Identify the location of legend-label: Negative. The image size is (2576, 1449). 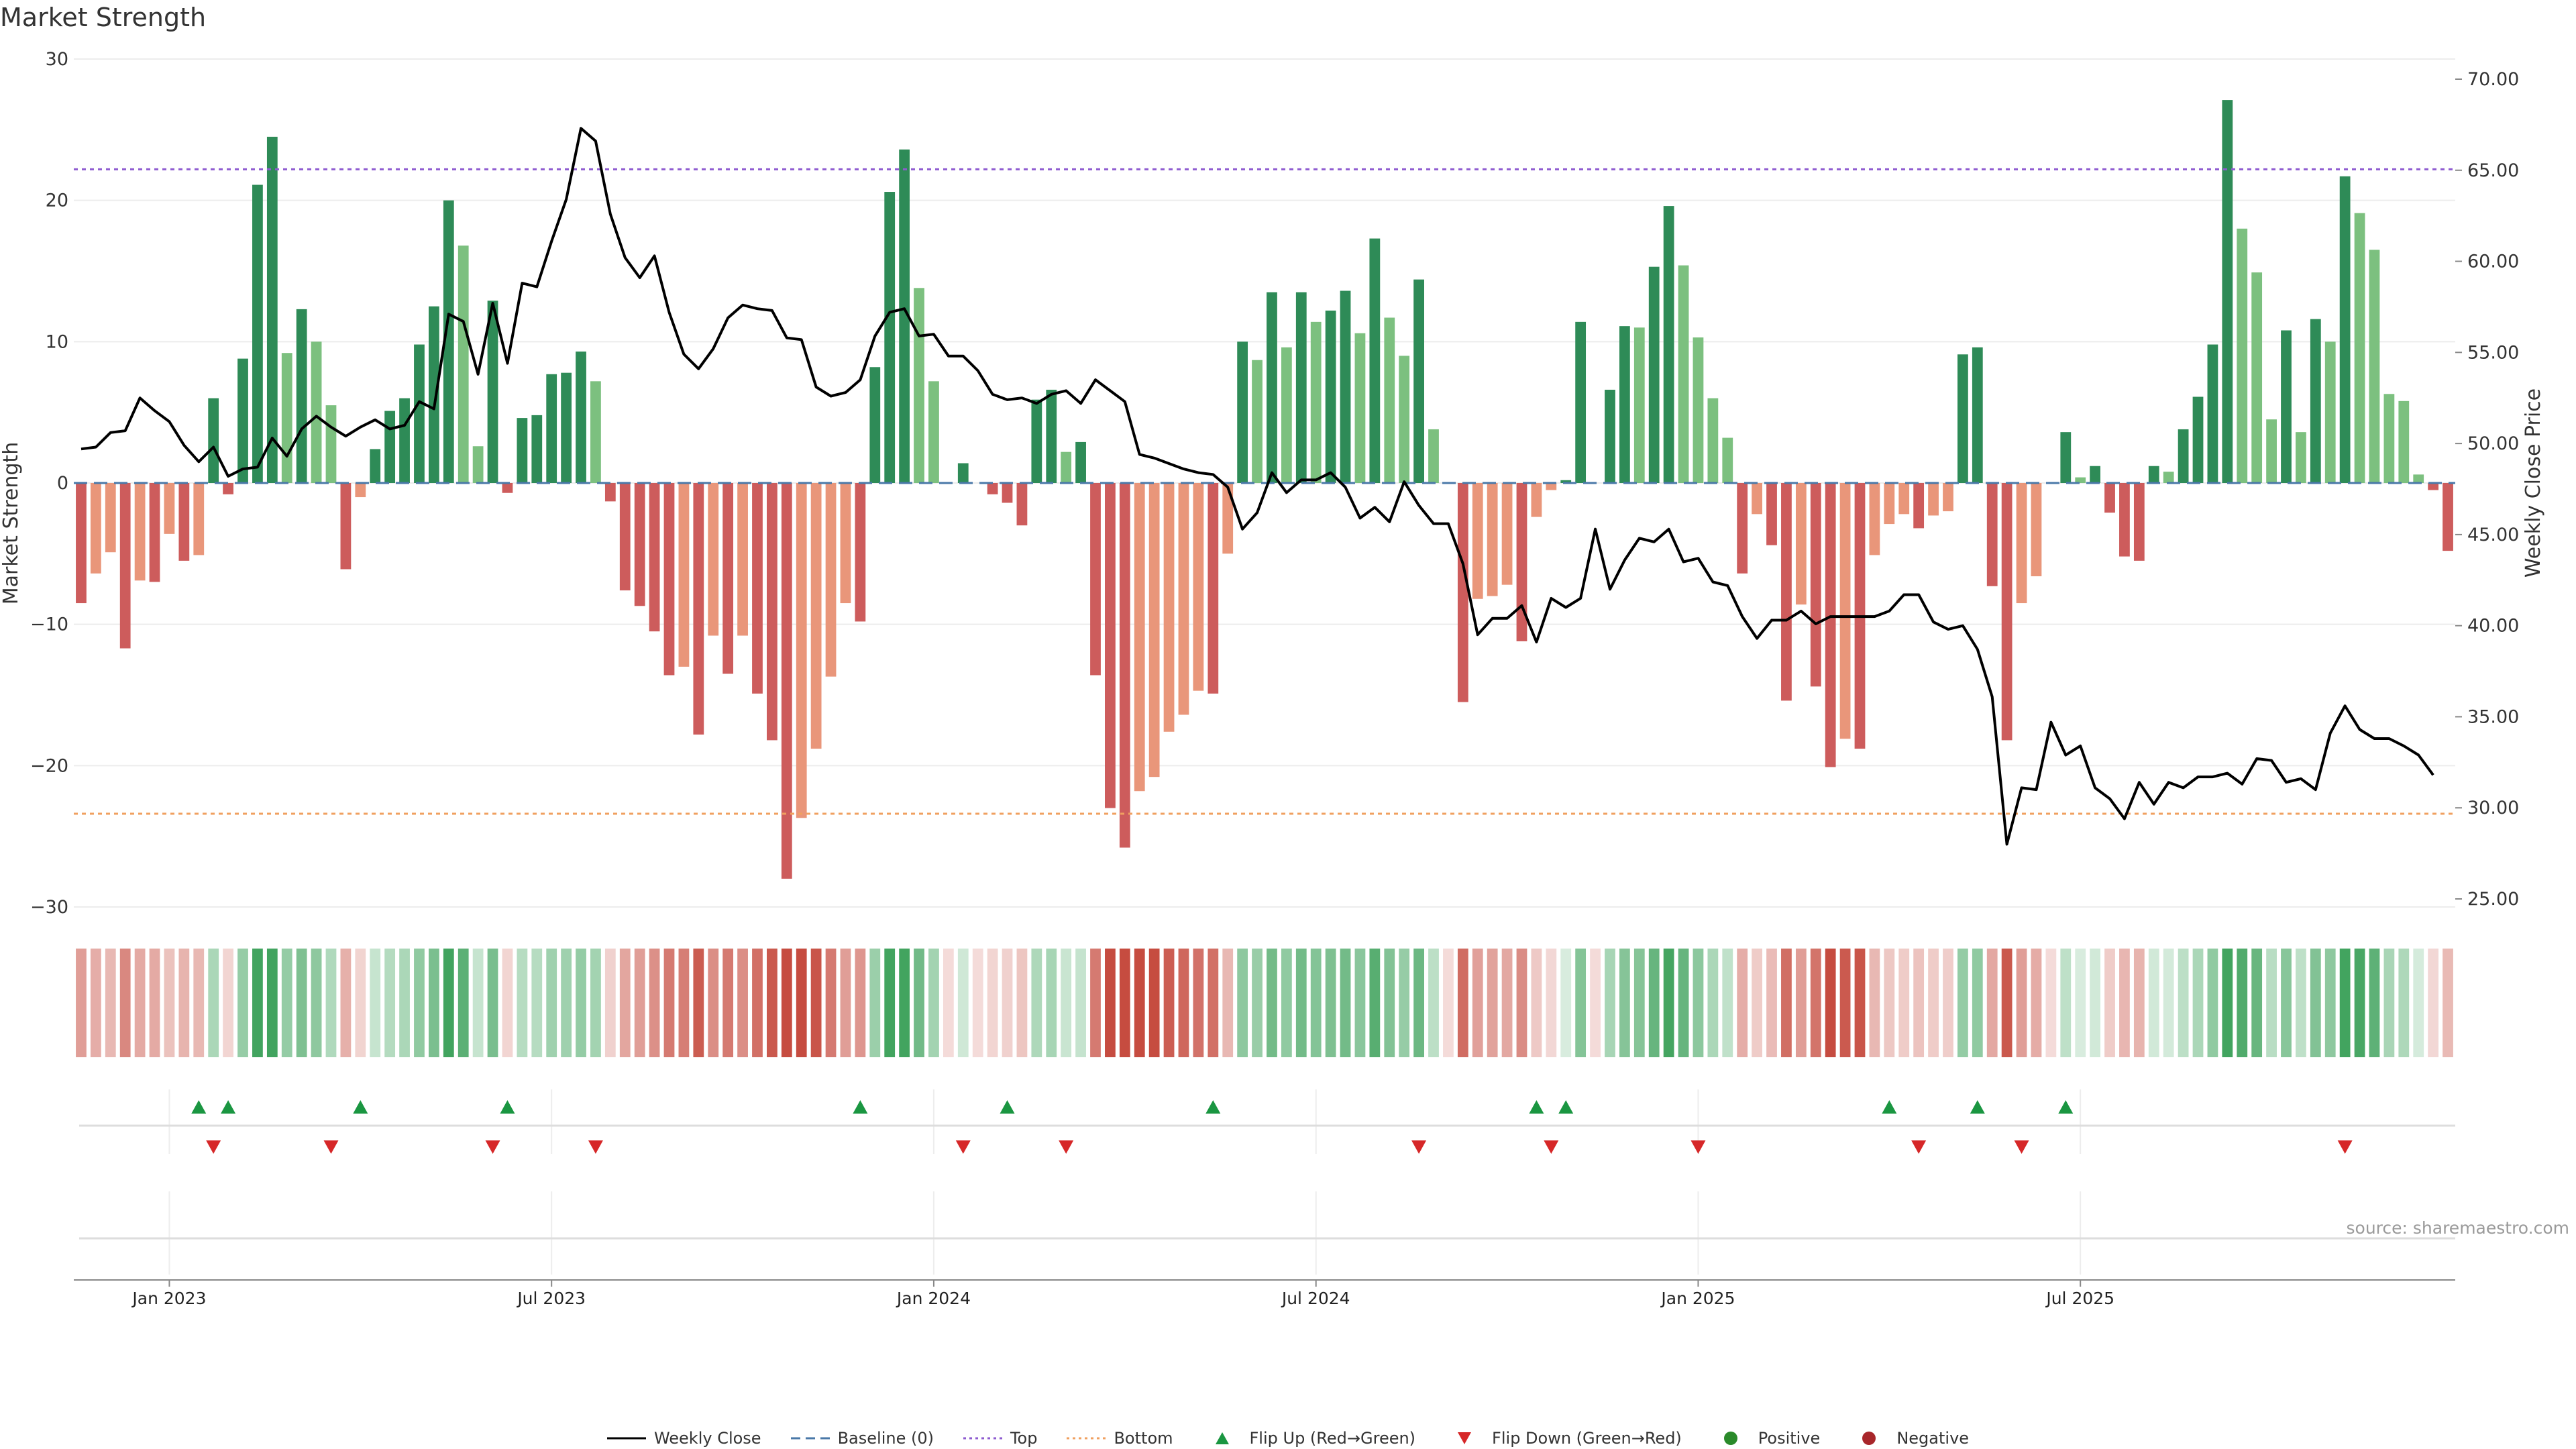
(1933, 1438).